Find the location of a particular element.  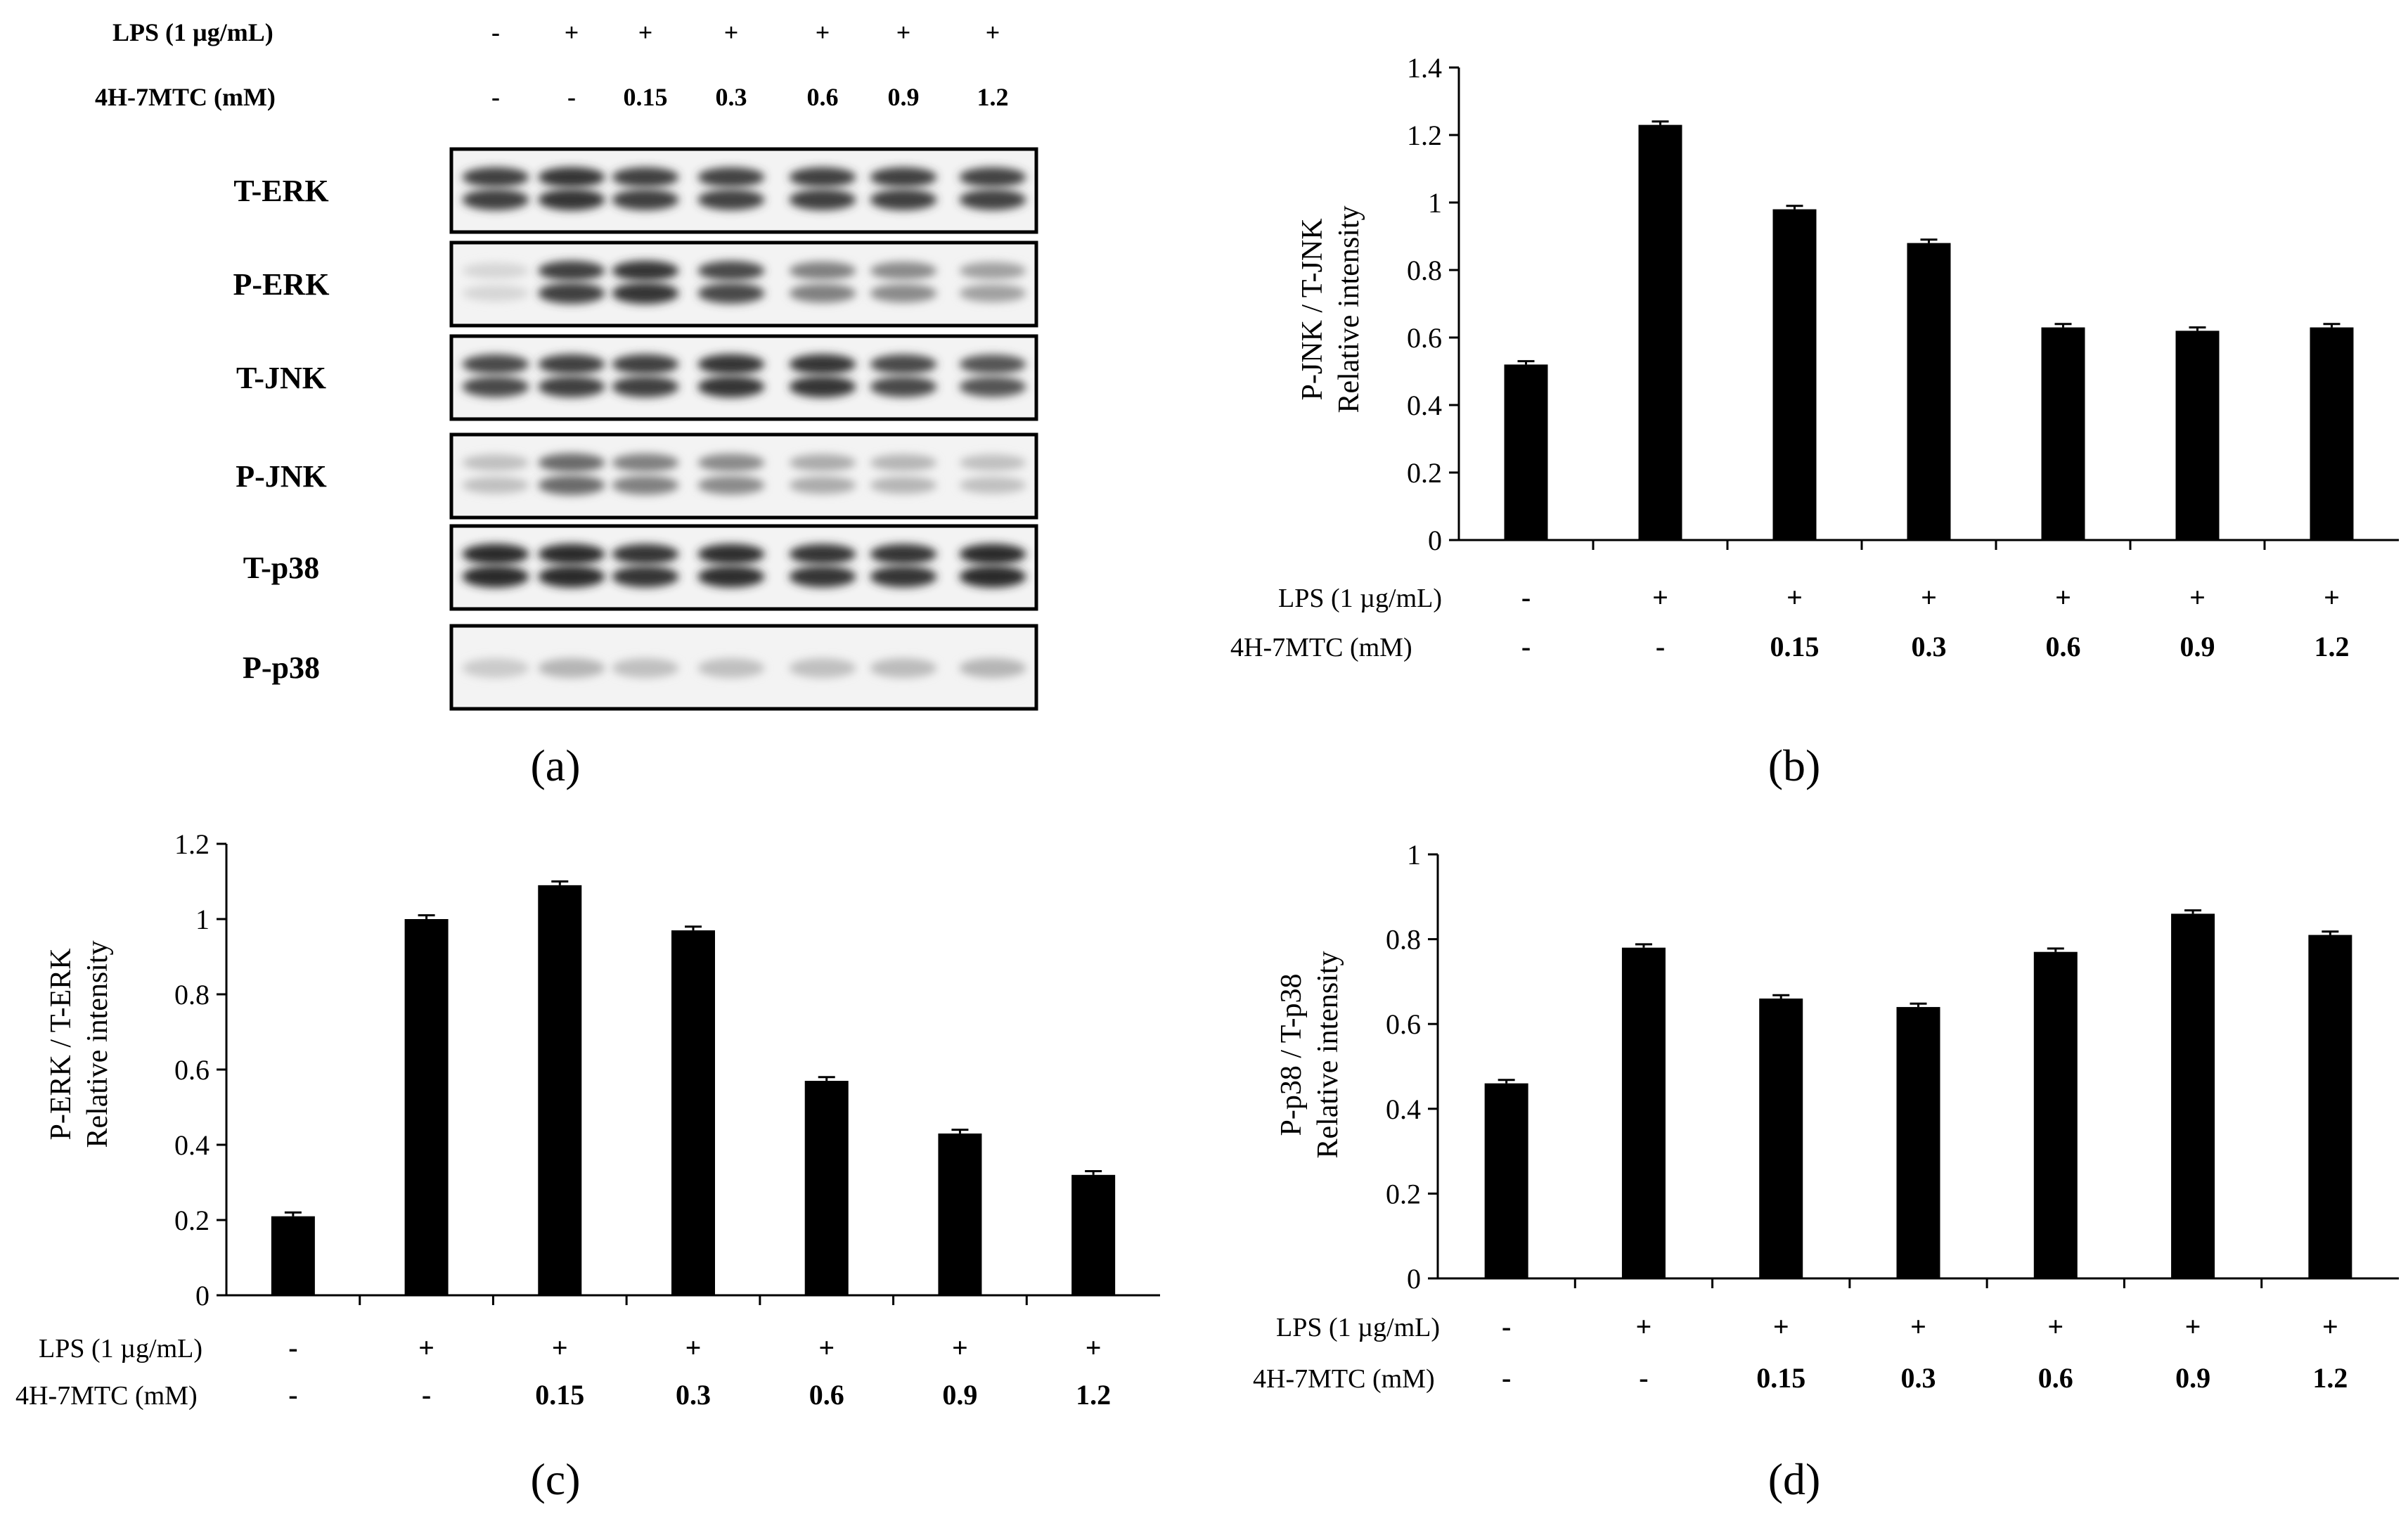

mtc-value: 1.2 is located at coordinates (1093, 1395).